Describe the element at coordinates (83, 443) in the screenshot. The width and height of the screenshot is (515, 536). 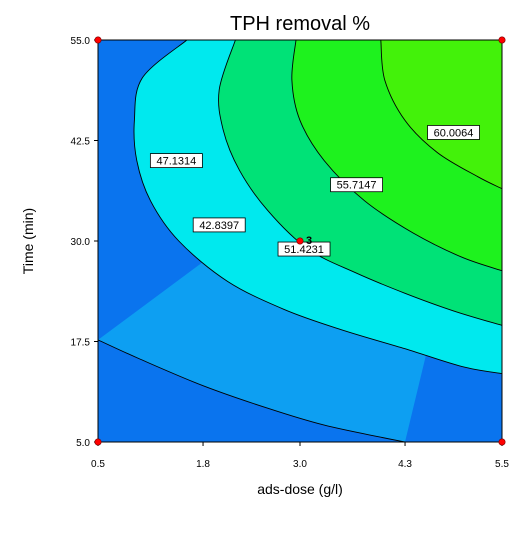
I see `y-tick-label: 5.0` at that location.